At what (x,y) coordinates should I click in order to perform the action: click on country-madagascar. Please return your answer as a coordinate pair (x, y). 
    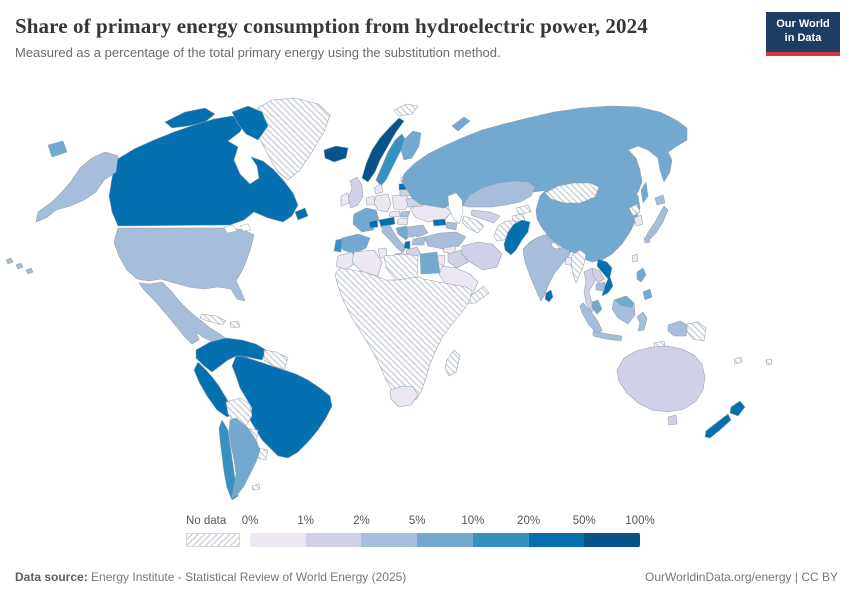
    Looking at the image, I should click on (452, 363).